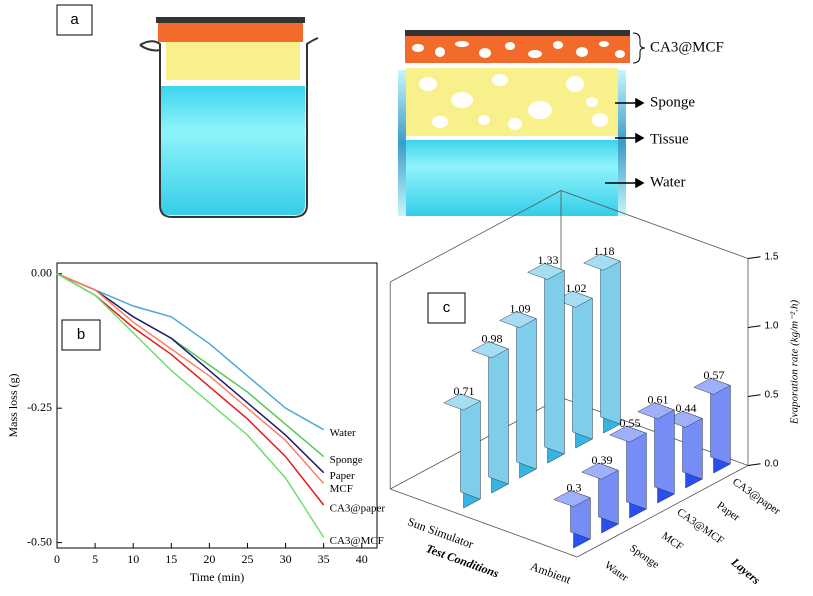 The height and width of the screenshot is (596, 813). What do you see at coordinates (357, 541) in the screenshot?
I see `series-label: CA3@MCF` at bounding box center [357, 541].